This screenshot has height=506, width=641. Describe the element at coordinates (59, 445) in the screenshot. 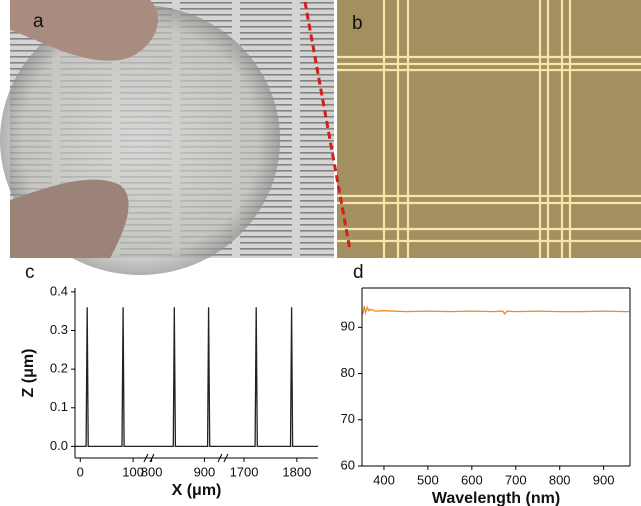

I see `y-tick-label: 0.0` at that location.